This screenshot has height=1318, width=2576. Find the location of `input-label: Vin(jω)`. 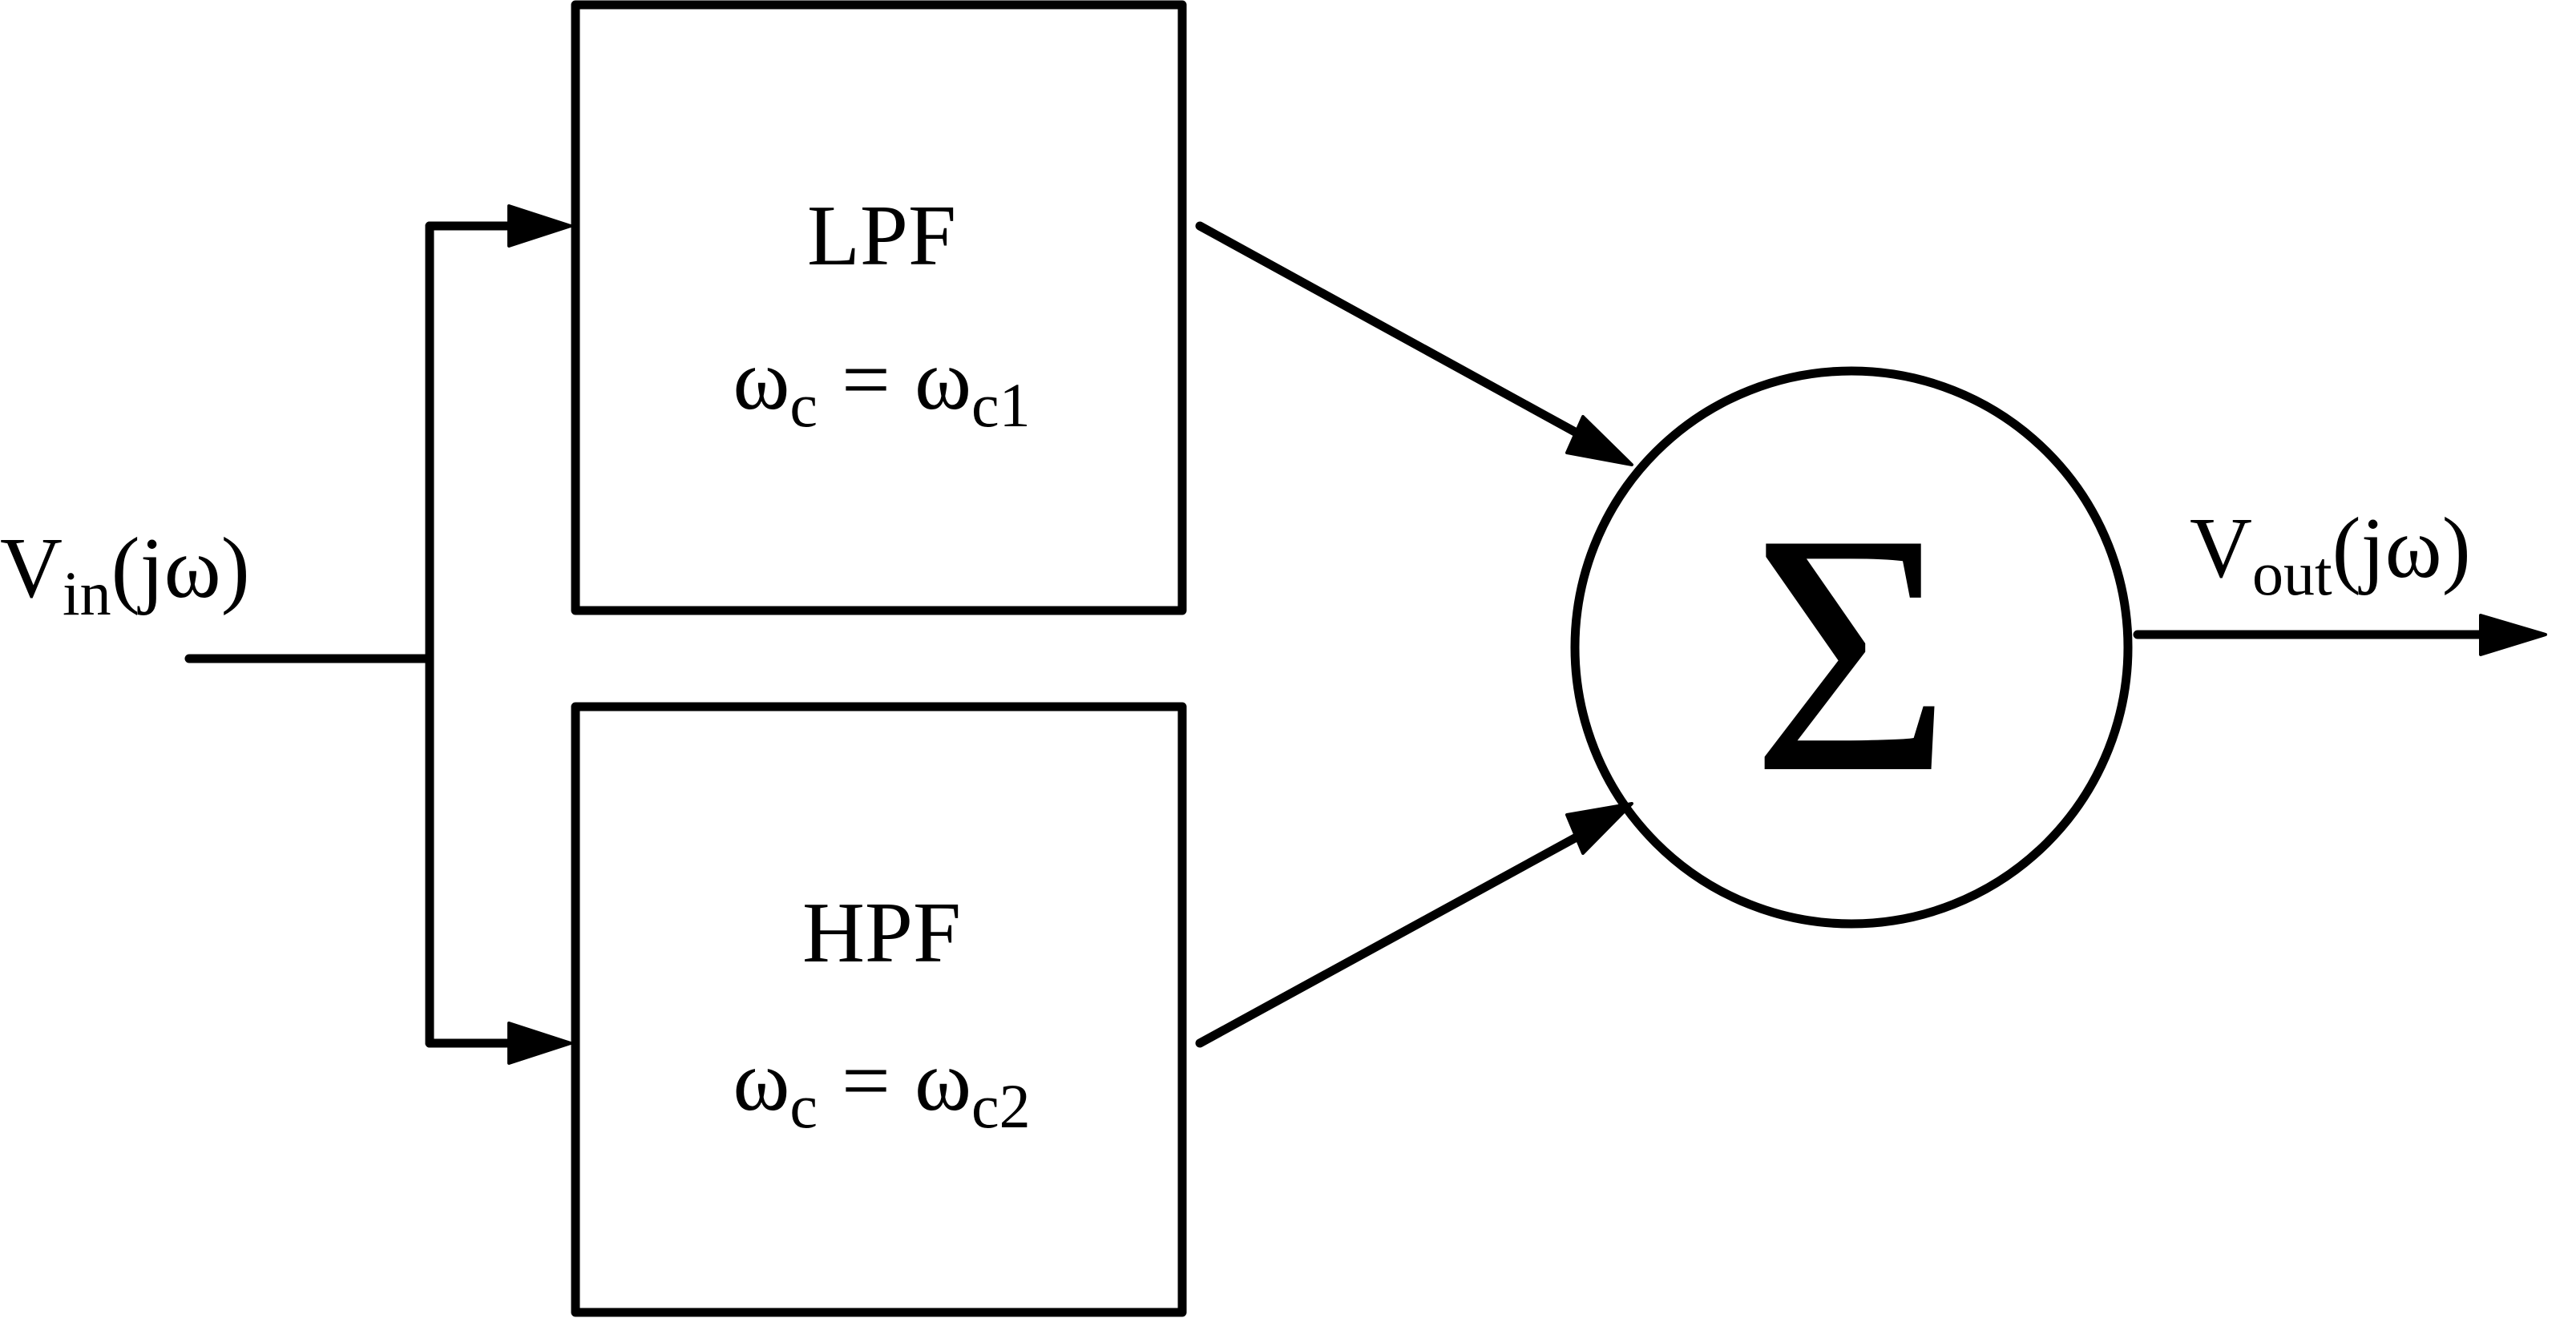

input-label: Vin(jω) is located at coordinates (125, 574).